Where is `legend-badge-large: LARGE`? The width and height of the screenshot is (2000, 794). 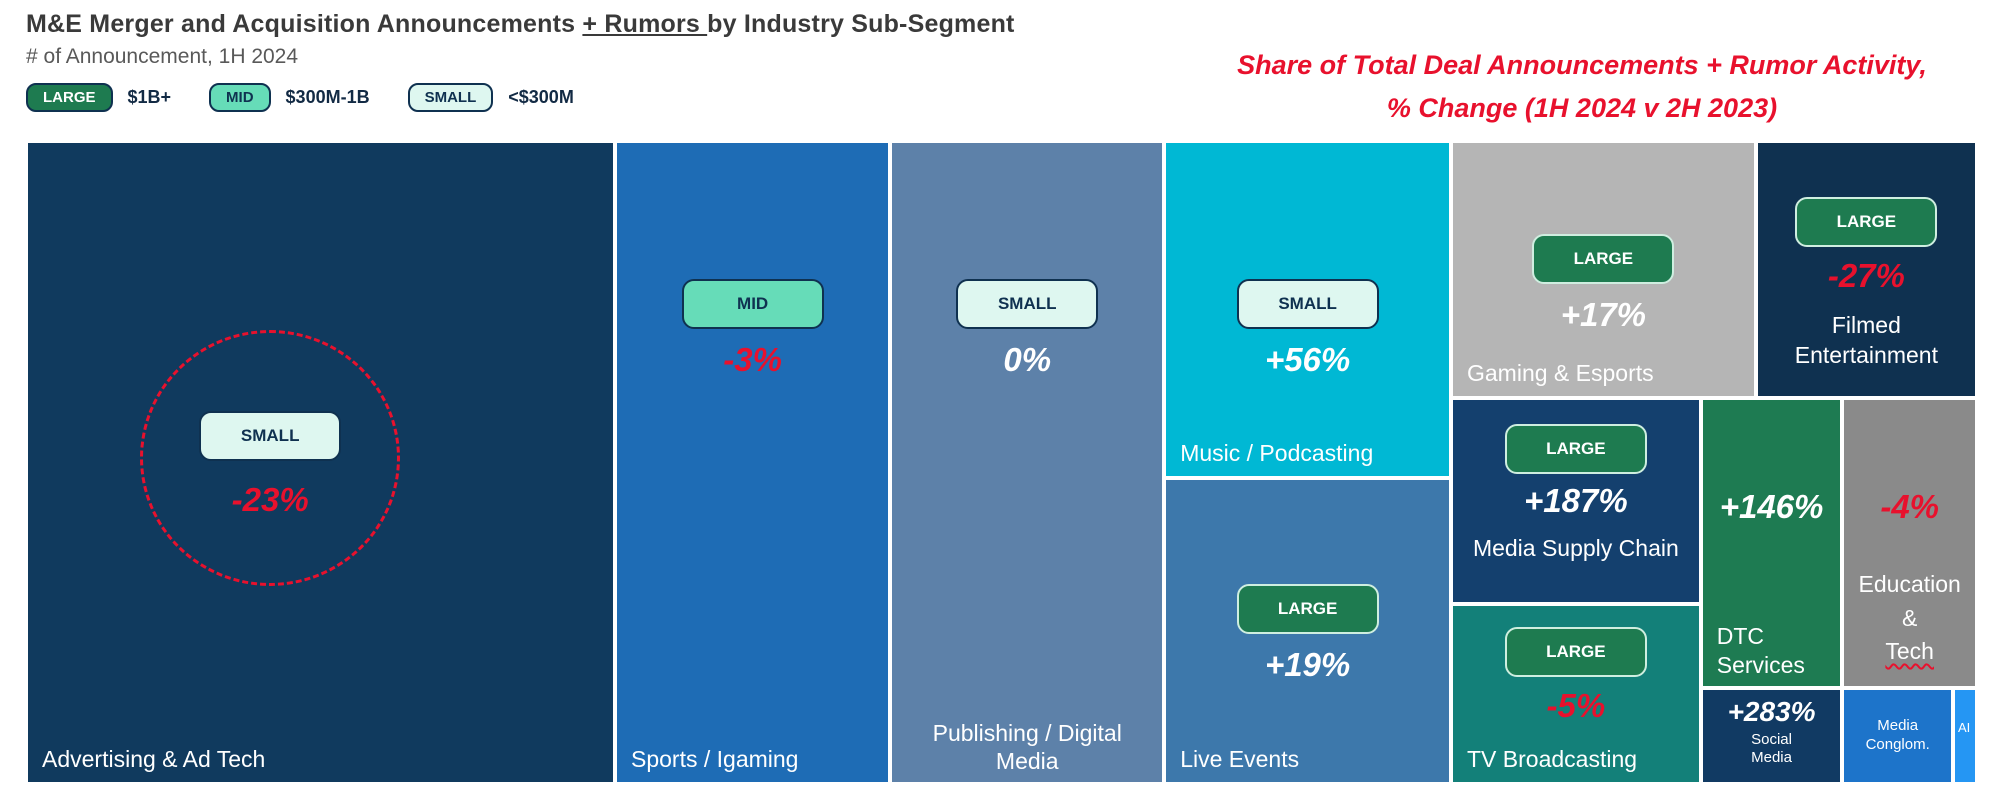 legend-badge-large: LARGE is located at coordinates (69, 97).